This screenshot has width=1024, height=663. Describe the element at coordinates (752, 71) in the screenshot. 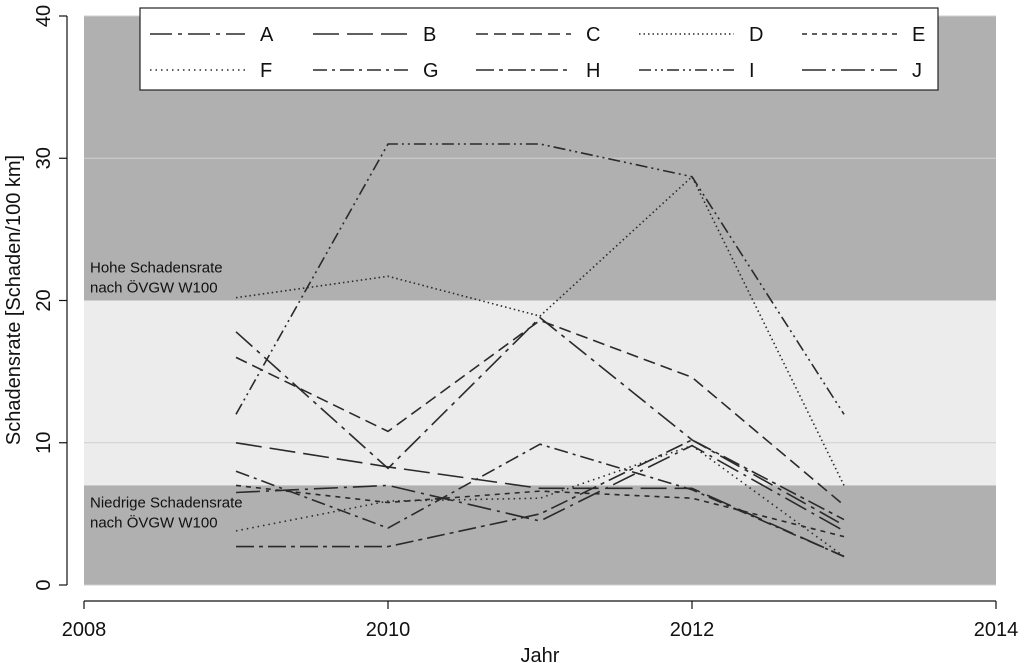

I see `legend-label-I: I` at that location.